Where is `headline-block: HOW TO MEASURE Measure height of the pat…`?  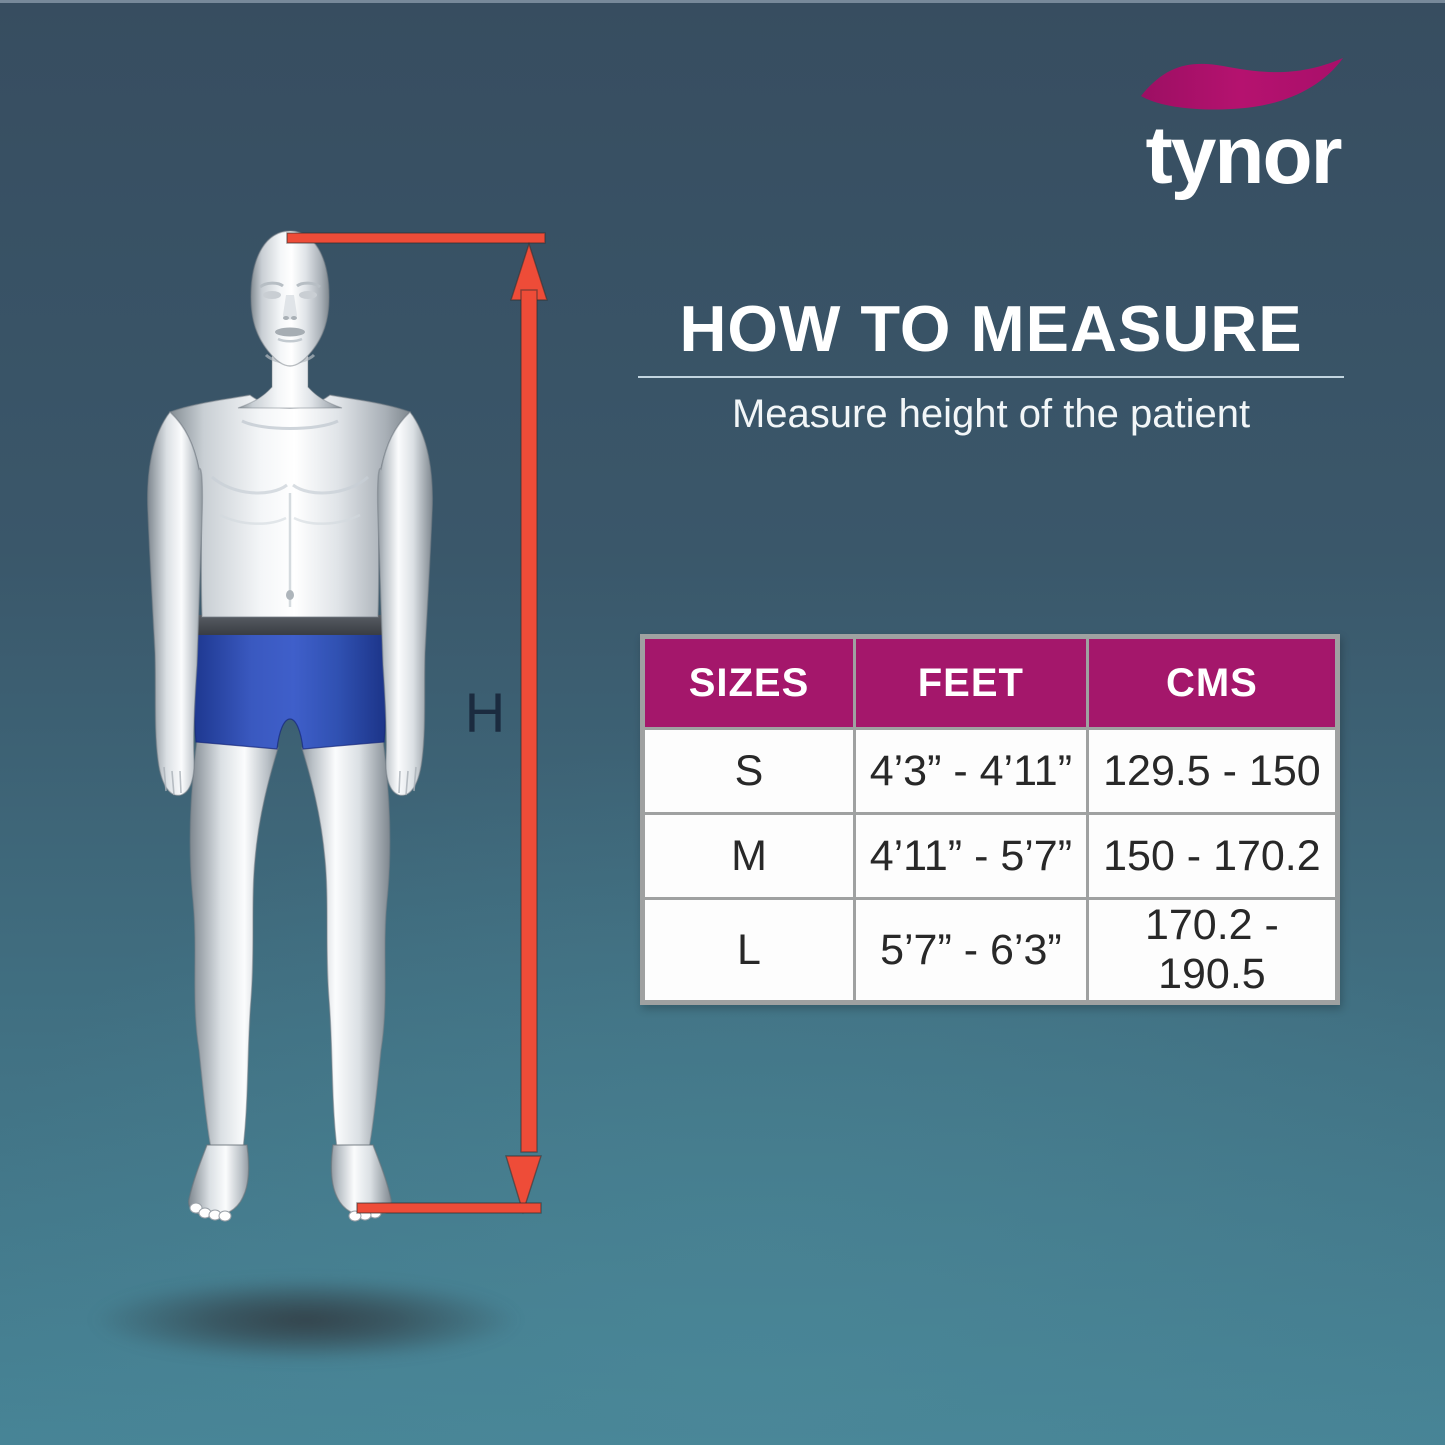
headline-block: HOW TO MEASURE Measure height of the pat… is located at coordinates (991, 365).